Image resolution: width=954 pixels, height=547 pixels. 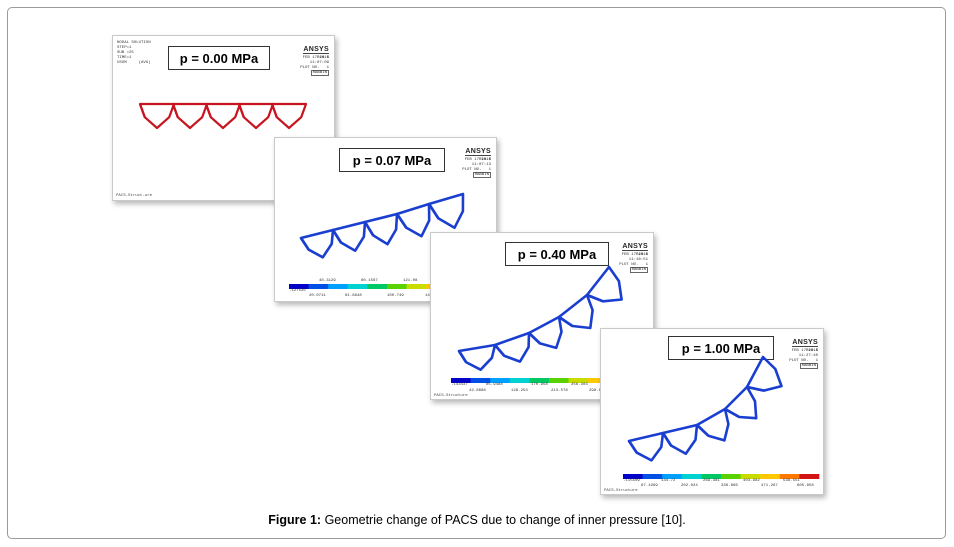 I want to click on plot-date: FEB 17 2016 11:16:51 PLOT NO. 1, so click(x=633, y=260).